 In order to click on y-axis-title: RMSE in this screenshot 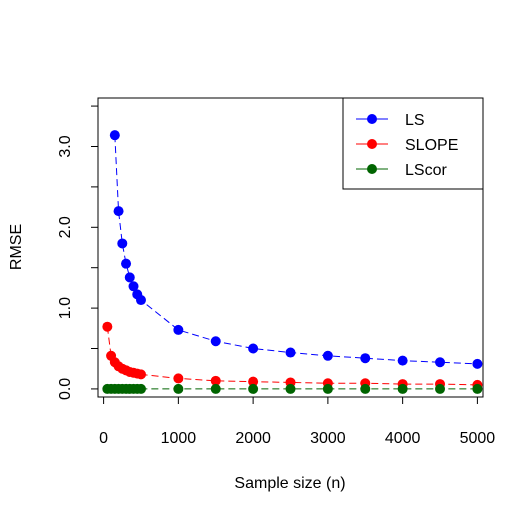, I will do `click(16, 247)`.